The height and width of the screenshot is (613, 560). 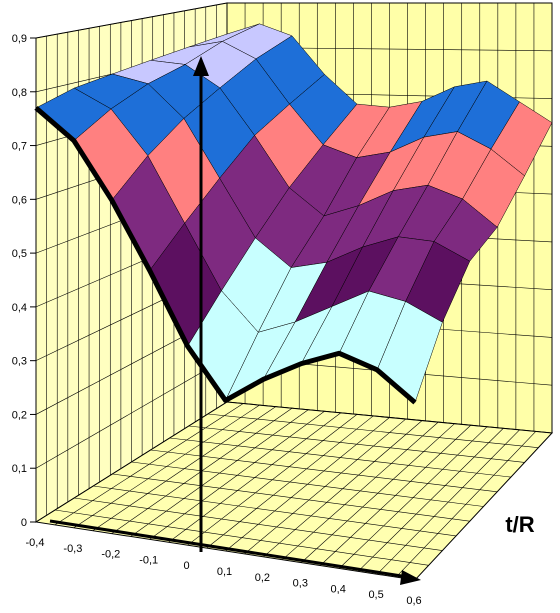 I want to click on x-tick-label: 0,2, so click(x=262, y=578).